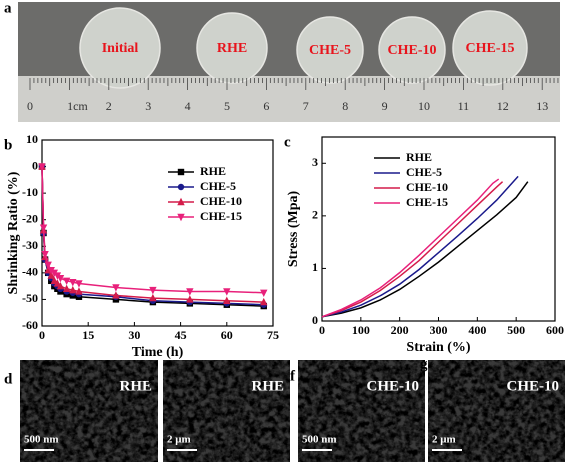  Describe the element at coordinates (77, 106) in the screenshot. I see `ruler-label: 1cm` at that location.